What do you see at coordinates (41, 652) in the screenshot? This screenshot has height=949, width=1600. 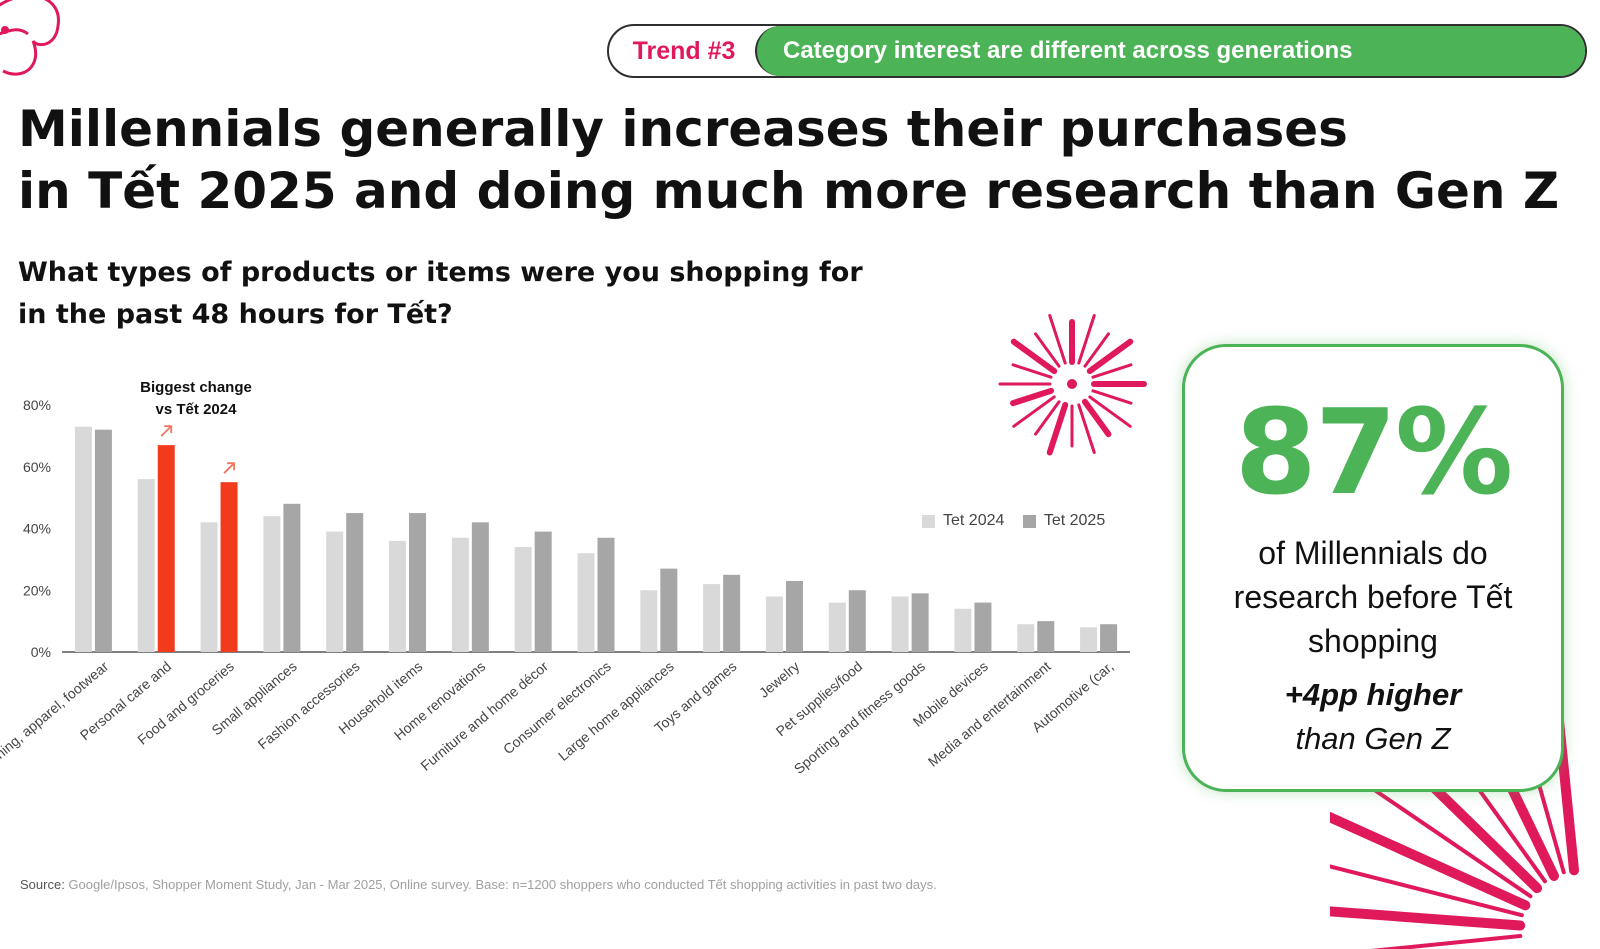 I see `y-tick-label: 0%` at bounding box center [41, 652].